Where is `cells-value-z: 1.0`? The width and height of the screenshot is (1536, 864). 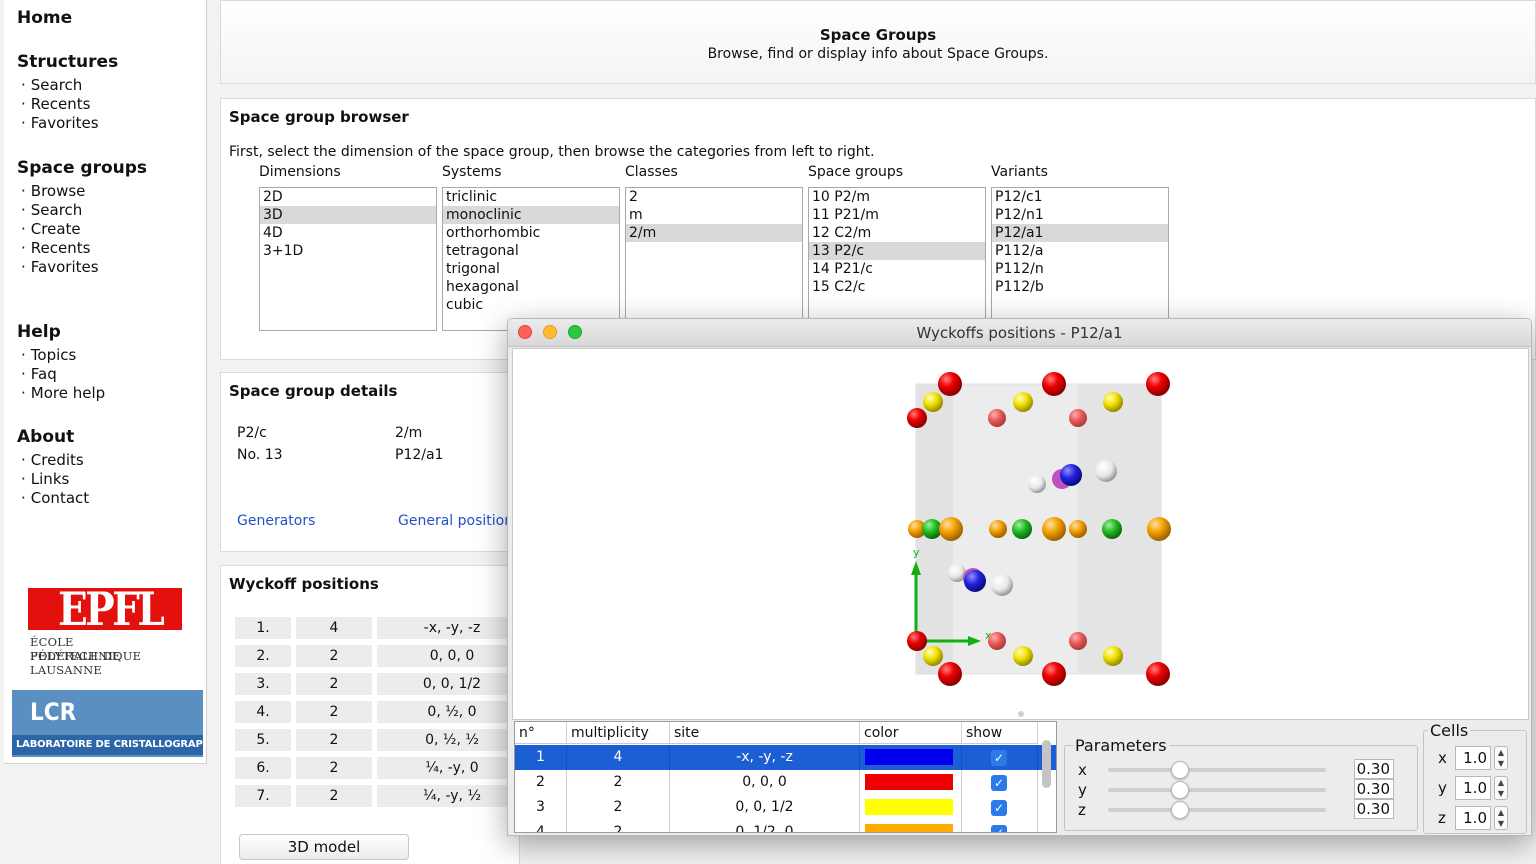
cells-value-z: 1.0 is located at coordinates (1473, 818).